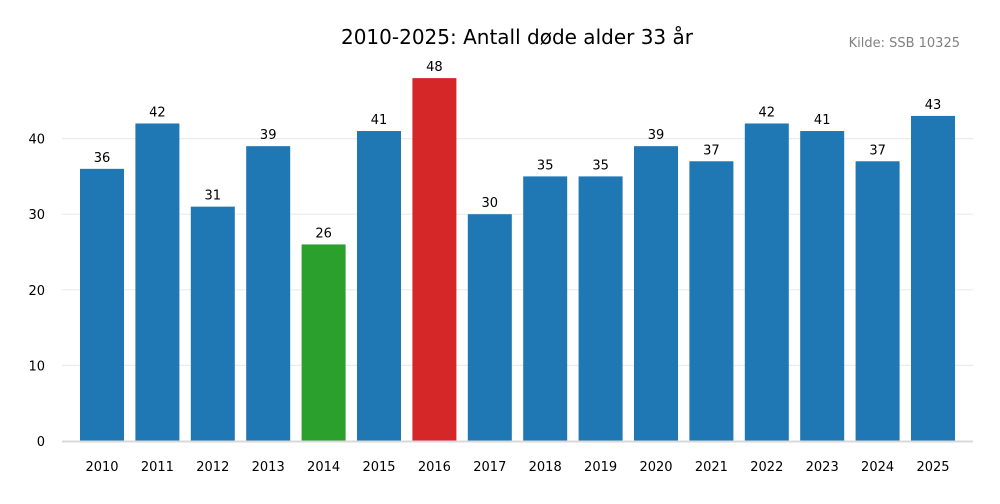 This screenshot has width=1000, height=504. Describe the element at coordinates (323, 467) in the screenshot. I see `x-tick-label-2014: 2014` at that location.